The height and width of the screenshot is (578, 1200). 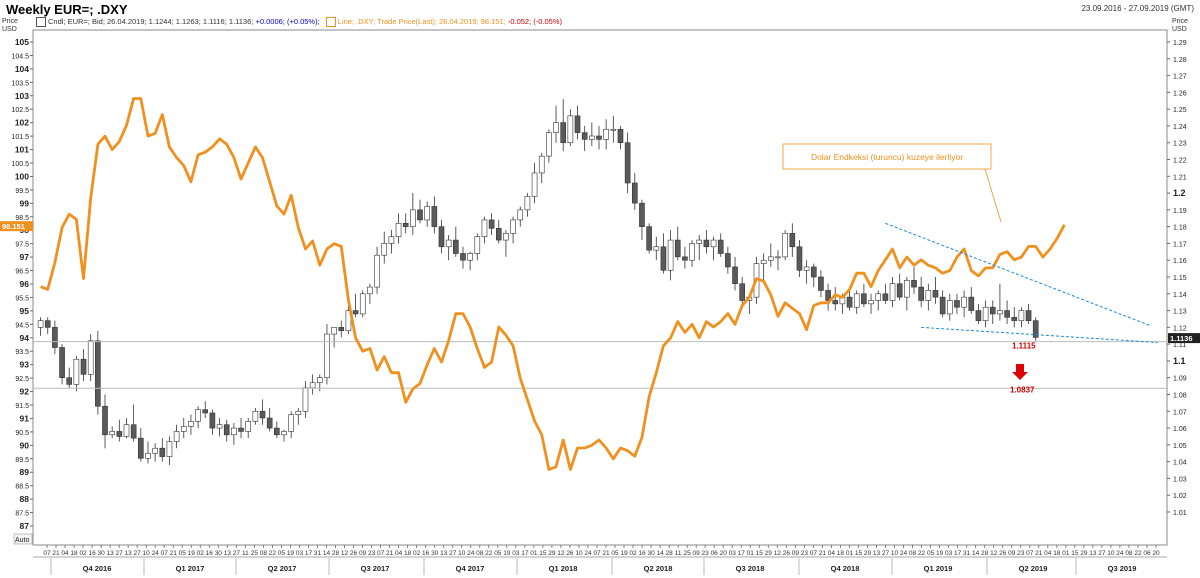 I want to click on quarter-label: Q4 2016, so click(x=97, y=568).